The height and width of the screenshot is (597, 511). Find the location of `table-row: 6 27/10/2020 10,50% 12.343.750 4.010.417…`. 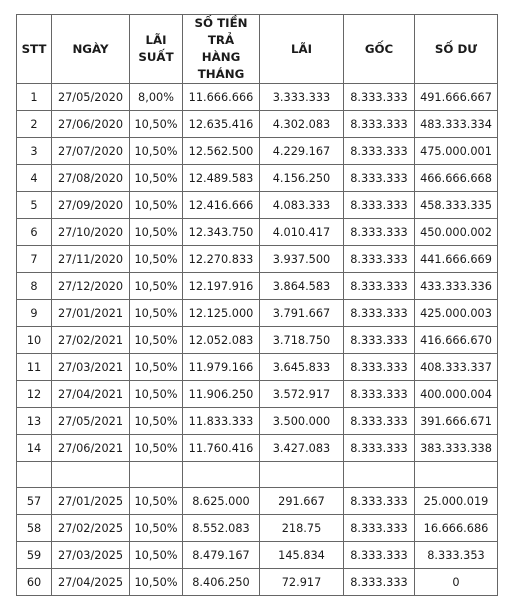

table-row: 6 27/10/2020 10,50% 12.343.750 4.010.417… is located at coordinates (257, 232).